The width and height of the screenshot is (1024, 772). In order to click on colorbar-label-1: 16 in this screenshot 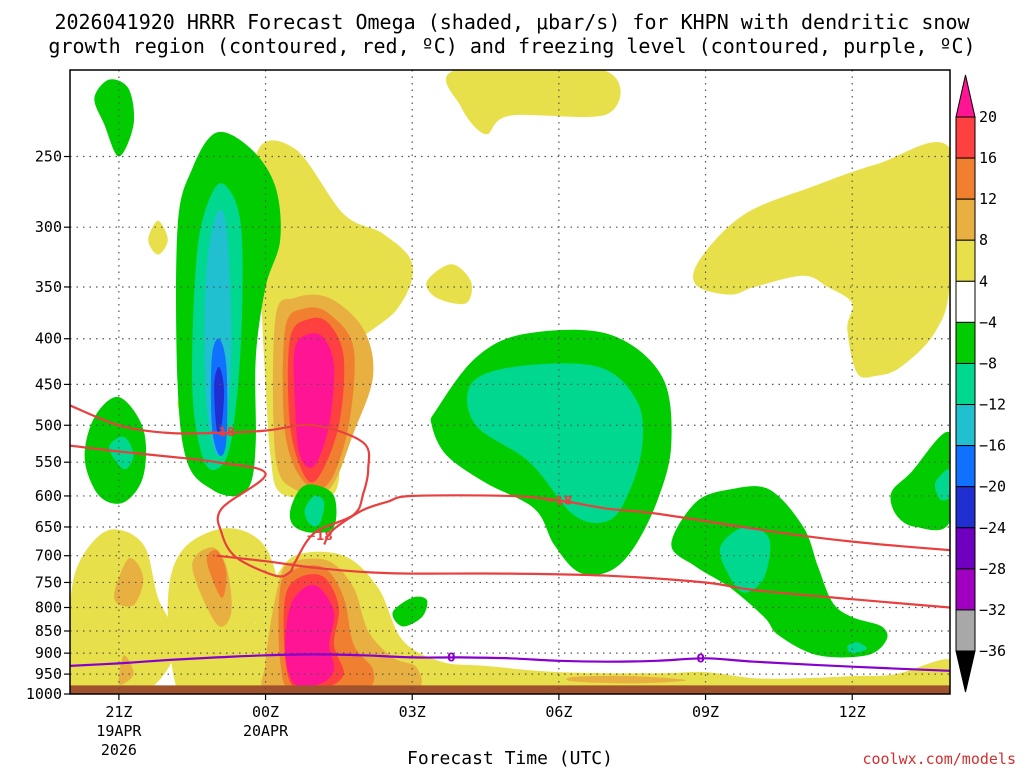, I will do `click(988, 158)`.